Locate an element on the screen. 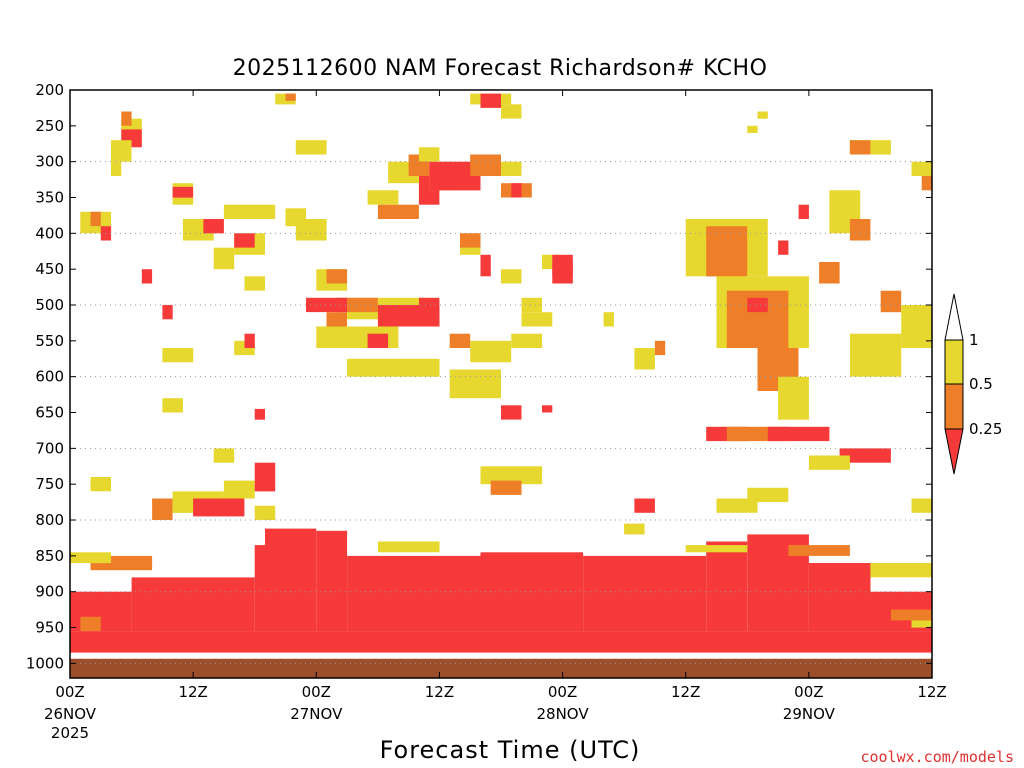  y-tick-label-750: 750 is located at coordinates (49, 484).